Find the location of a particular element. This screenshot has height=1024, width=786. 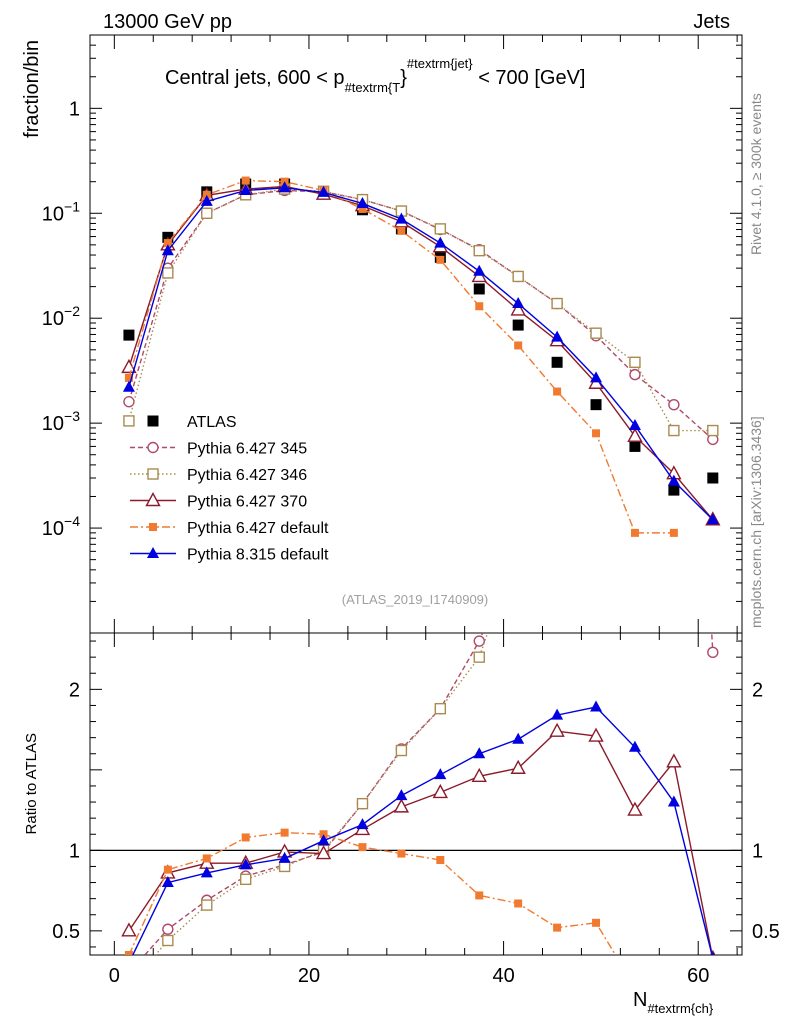

main-title-close: } is located at coordinates (403, 78).